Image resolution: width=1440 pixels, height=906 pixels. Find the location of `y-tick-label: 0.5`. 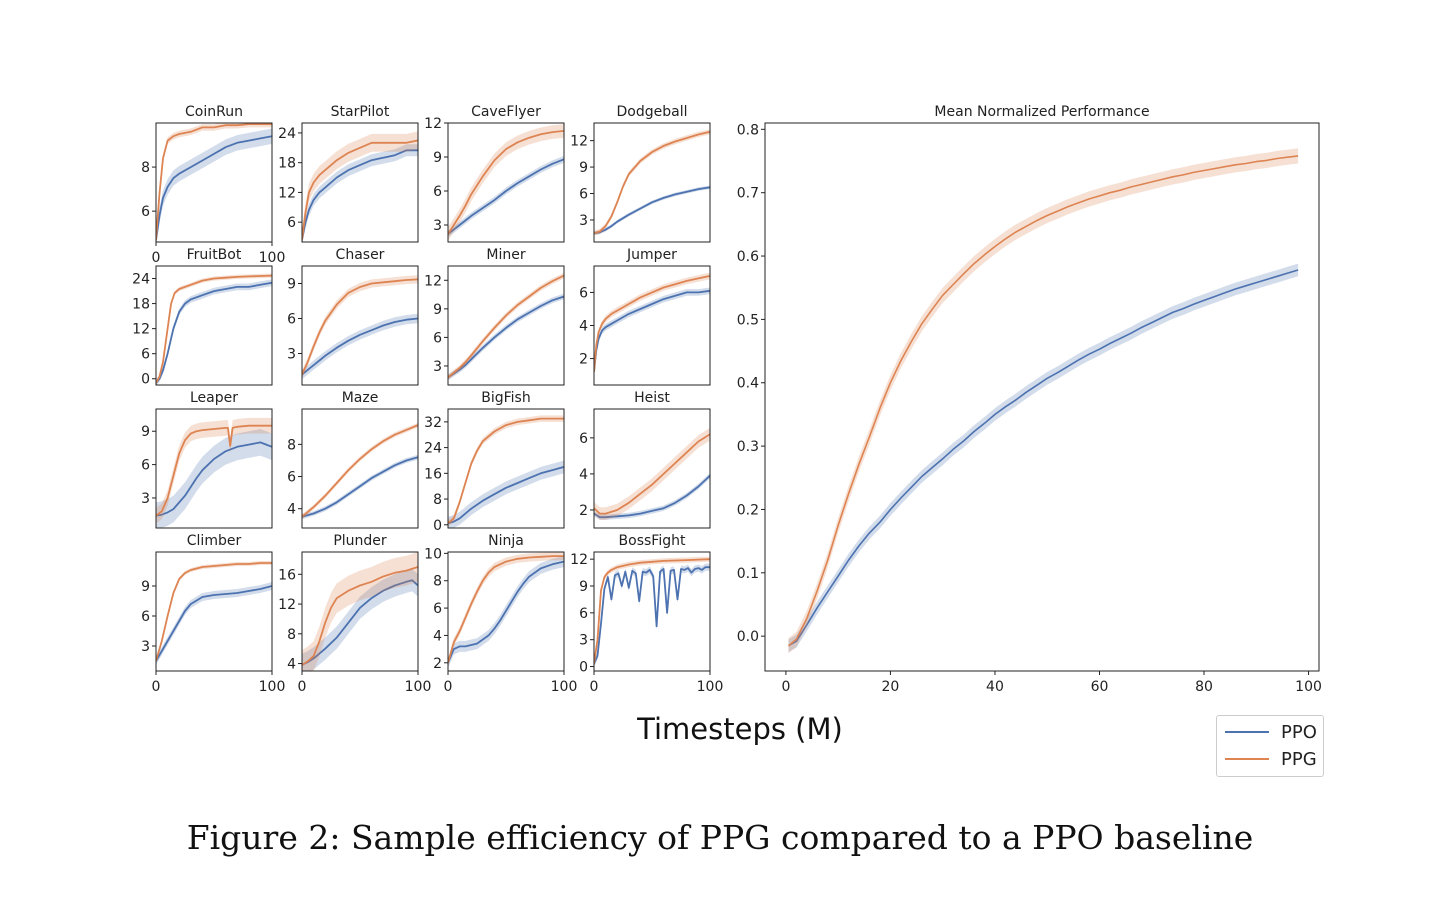

y-tick-label: 0.5 is located at coordinates (748, 320).